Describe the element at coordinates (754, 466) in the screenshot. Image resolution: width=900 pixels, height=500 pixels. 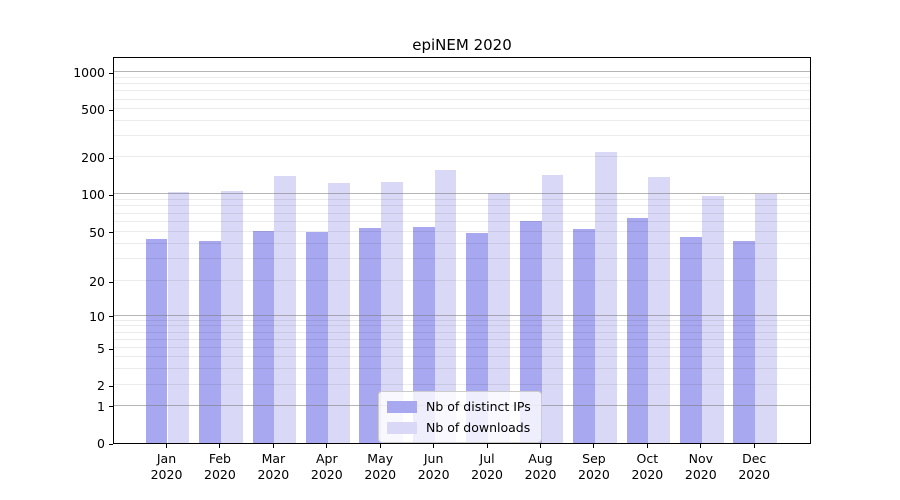
I see `x-tick-label-dec: Dec 2020` at that location.